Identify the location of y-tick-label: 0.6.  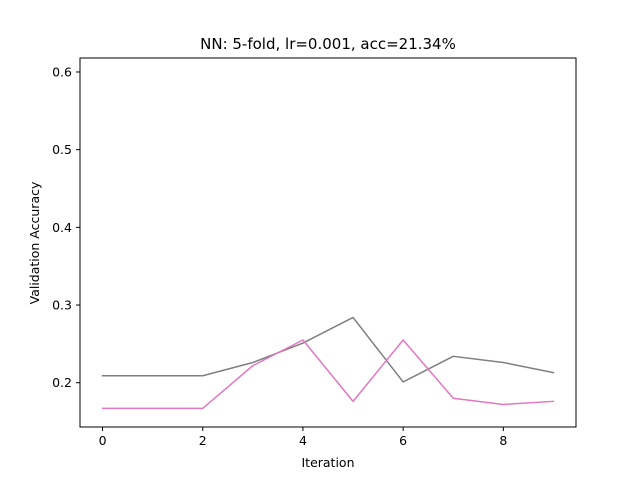
(62, 71).